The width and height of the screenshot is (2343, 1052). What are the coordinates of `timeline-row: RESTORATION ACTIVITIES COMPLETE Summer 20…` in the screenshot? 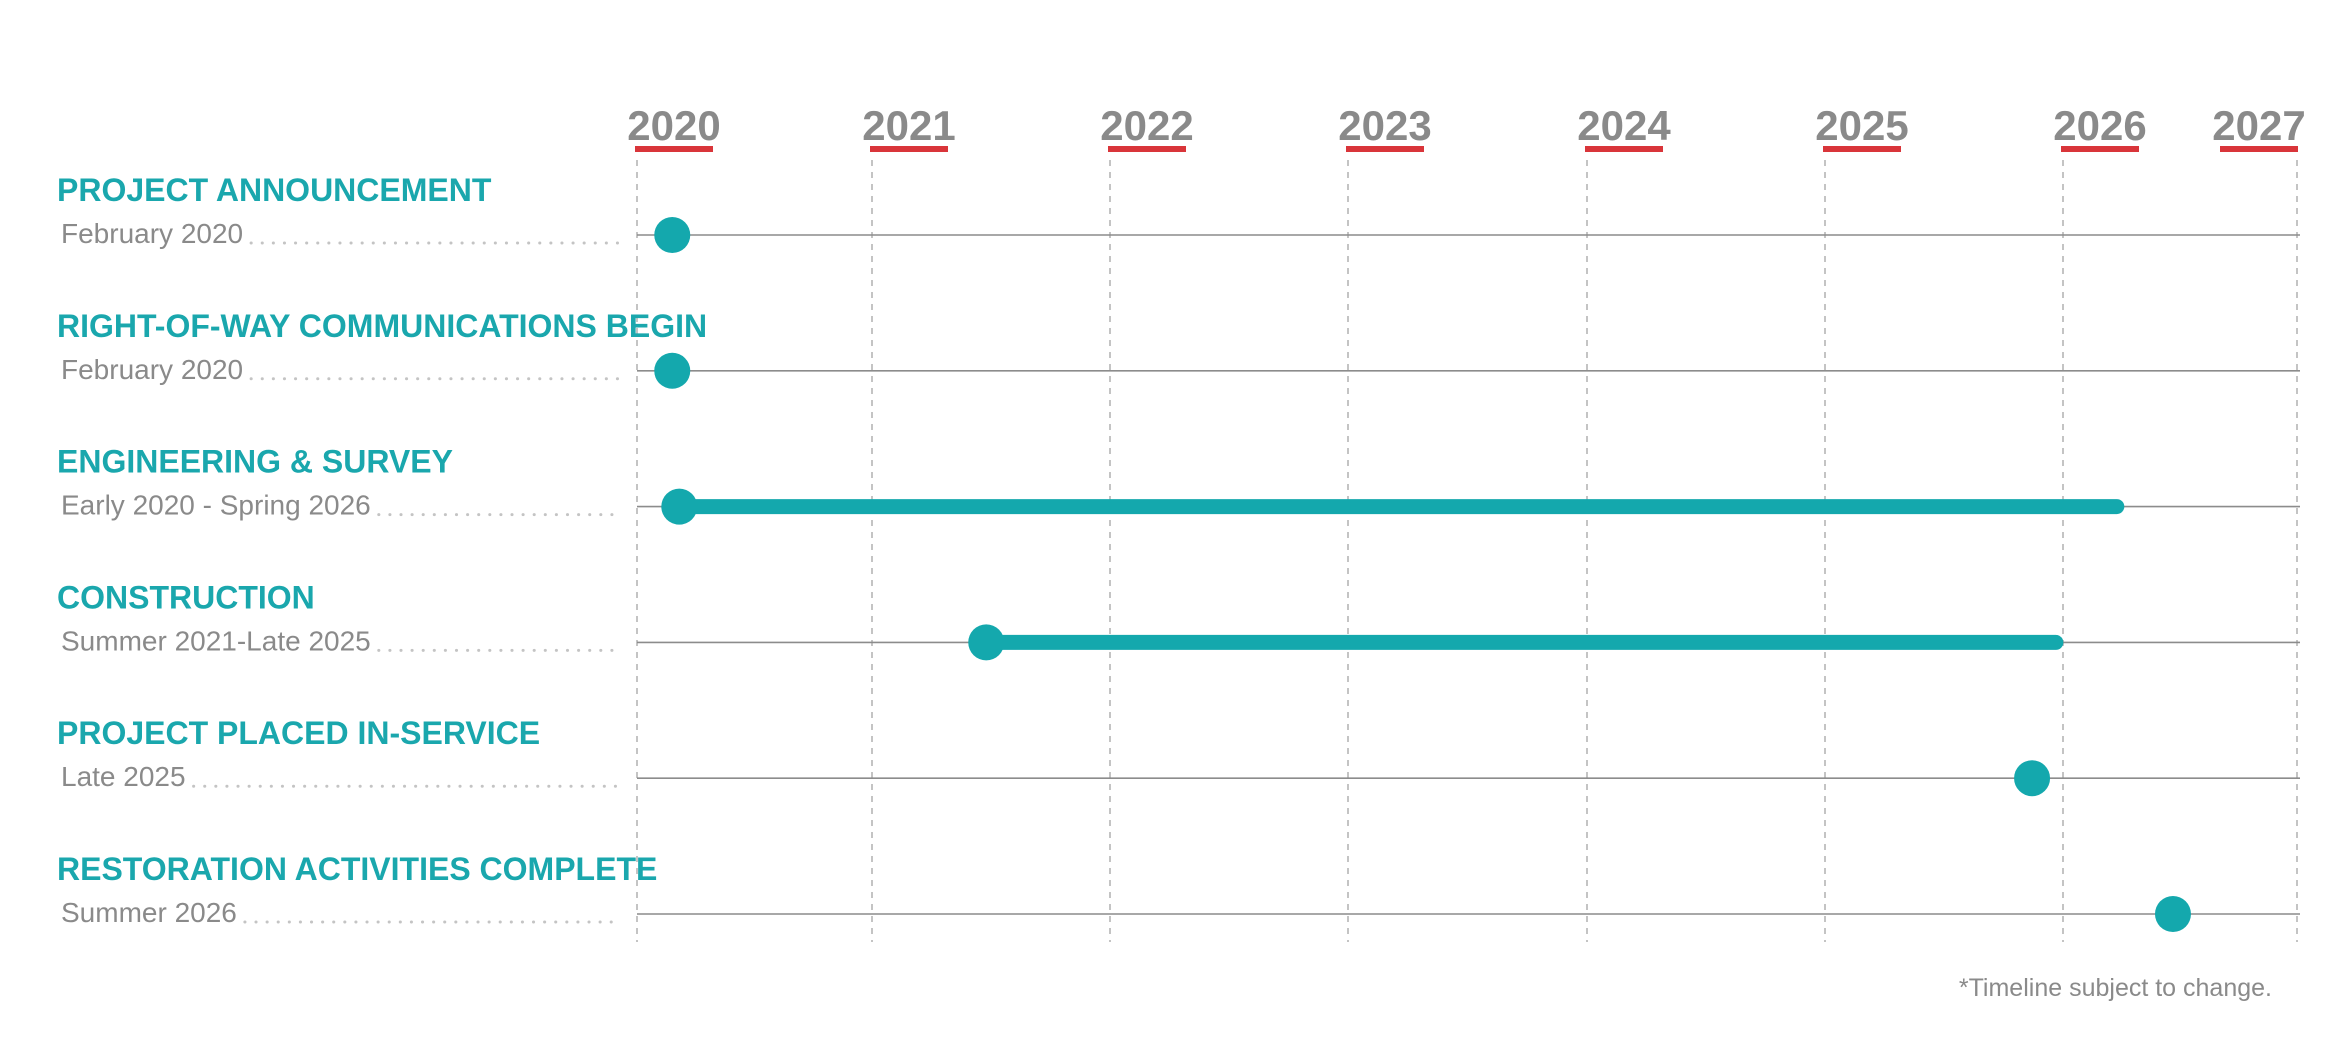 It's located at (1178, 891).